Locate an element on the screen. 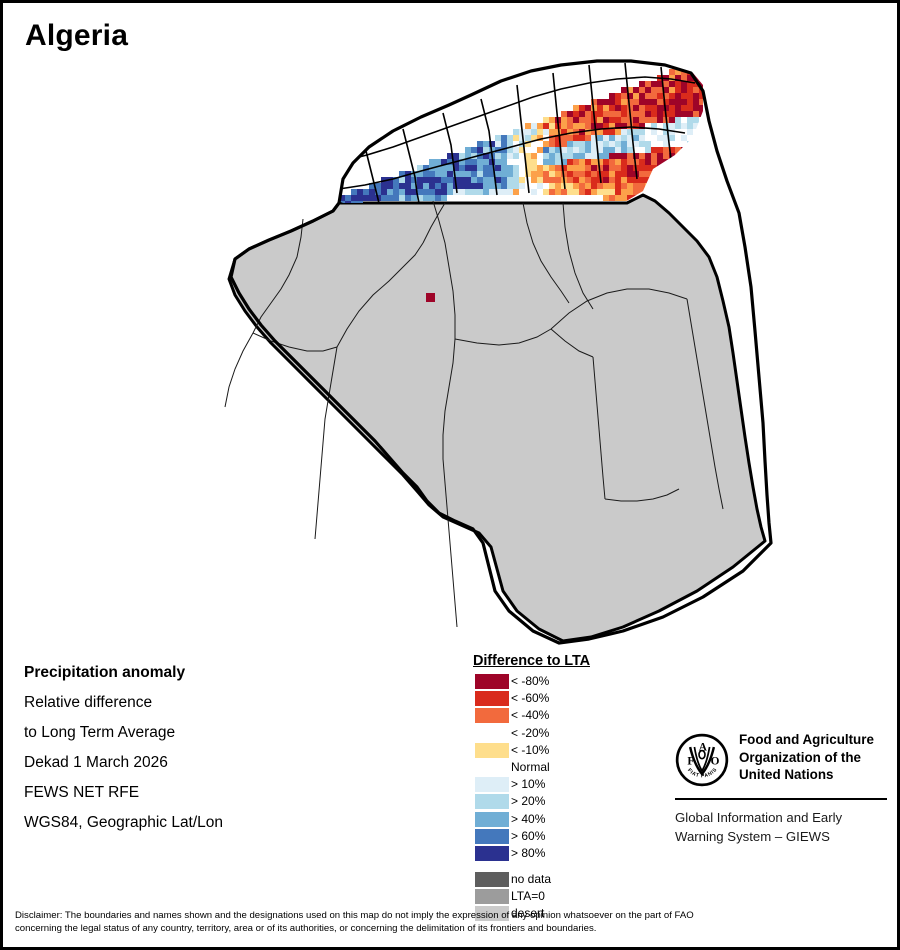  legend-item-label: < -80% is located at coordinates (530, 681).